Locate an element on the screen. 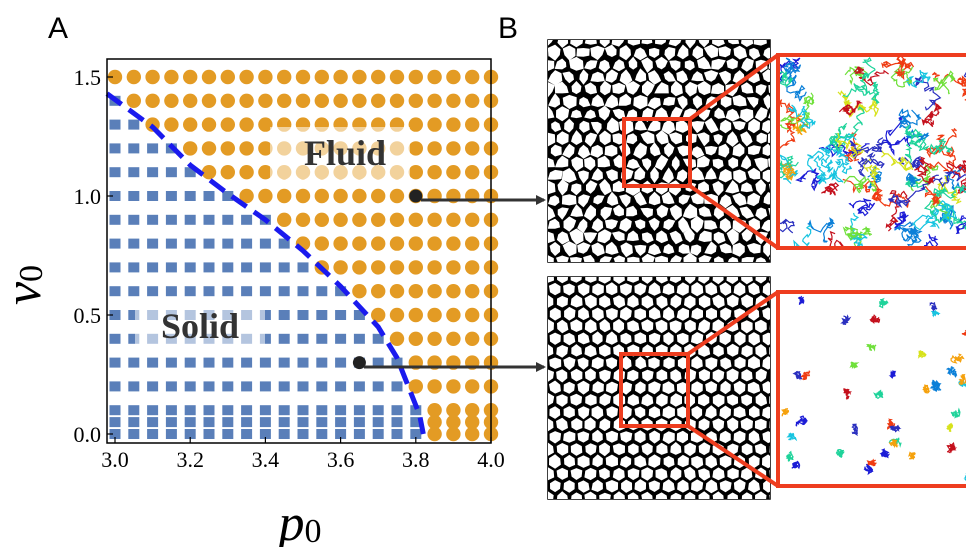 The image size is (966, 547). x-tick-label: 3.6 is located at coordinates (341, 459).